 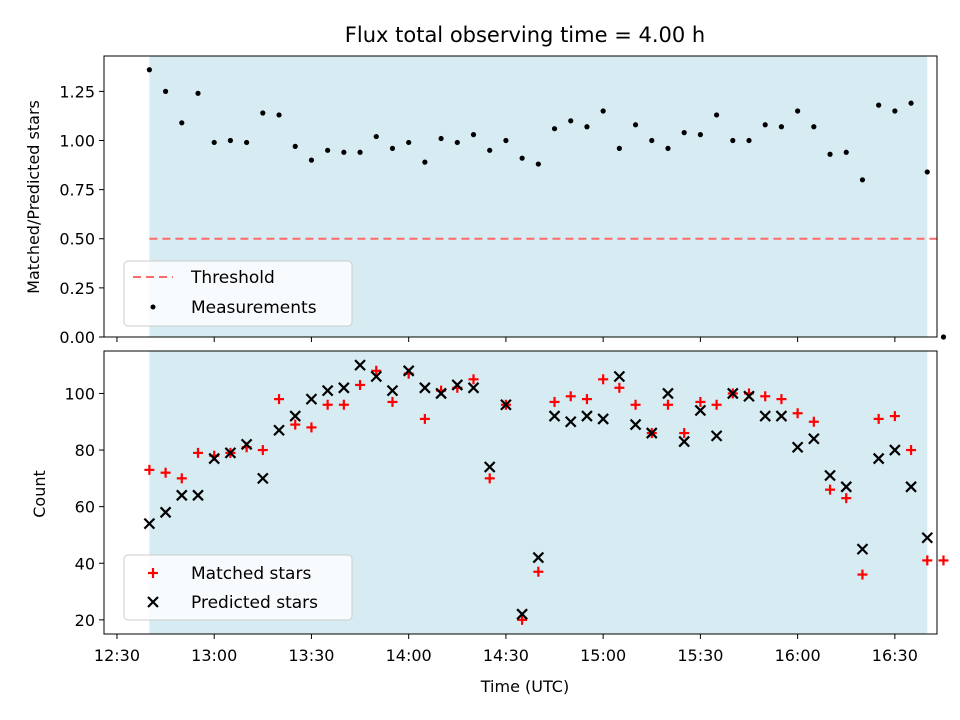 What do you see at coordinates (238, 587) in the screenshot?
I see `bottom-legend-box` at bounding box center [238, 587].